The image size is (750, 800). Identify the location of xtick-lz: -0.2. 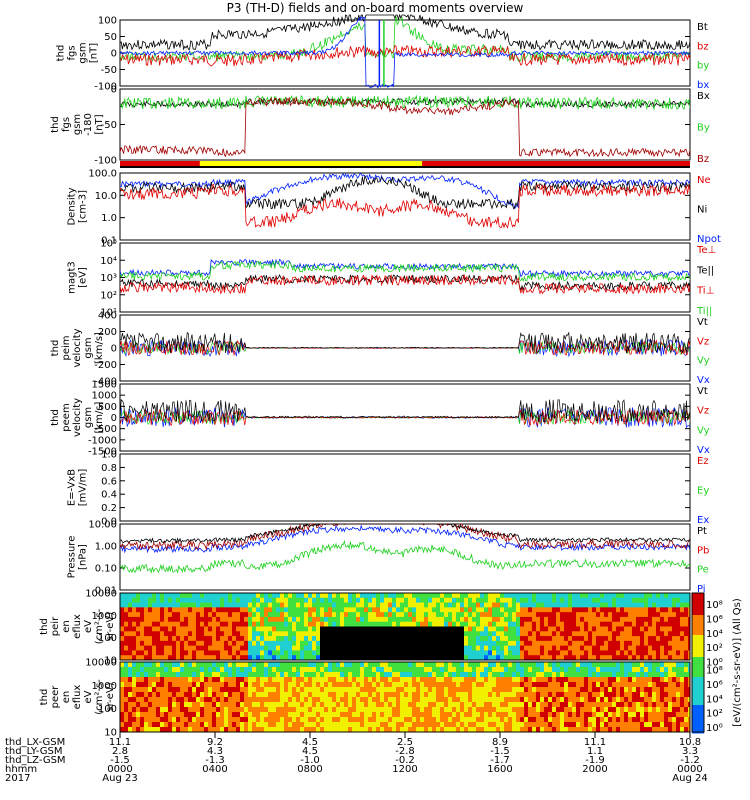
(405, 760).